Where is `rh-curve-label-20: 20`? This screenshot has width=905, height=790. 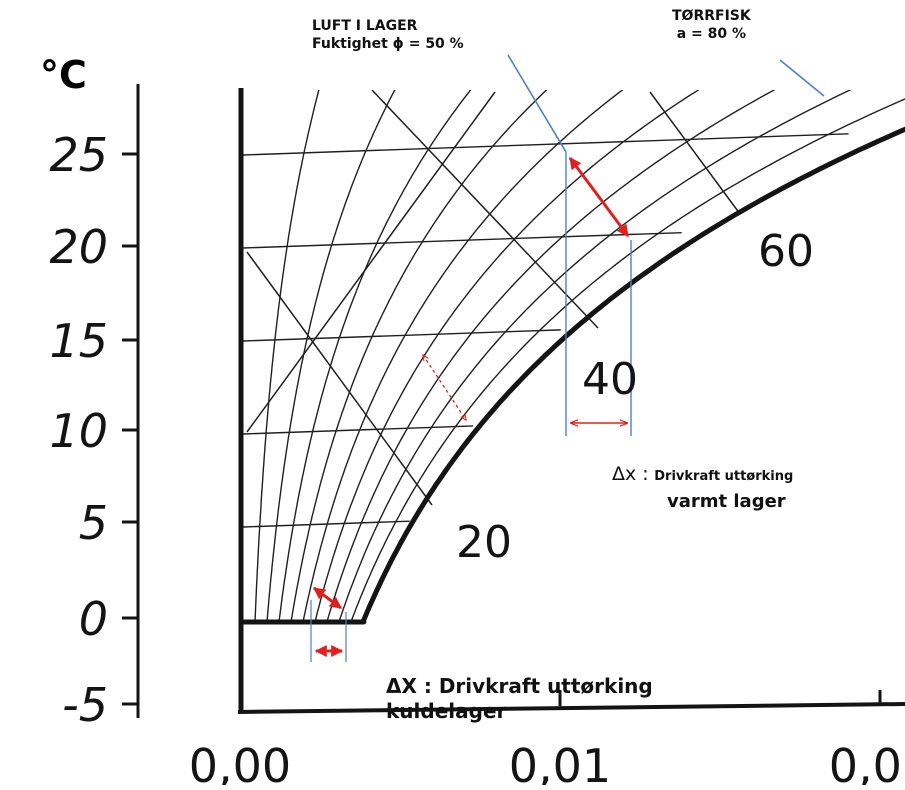
rh-curve-label-20: 20 is located at coordinates (484, 542).